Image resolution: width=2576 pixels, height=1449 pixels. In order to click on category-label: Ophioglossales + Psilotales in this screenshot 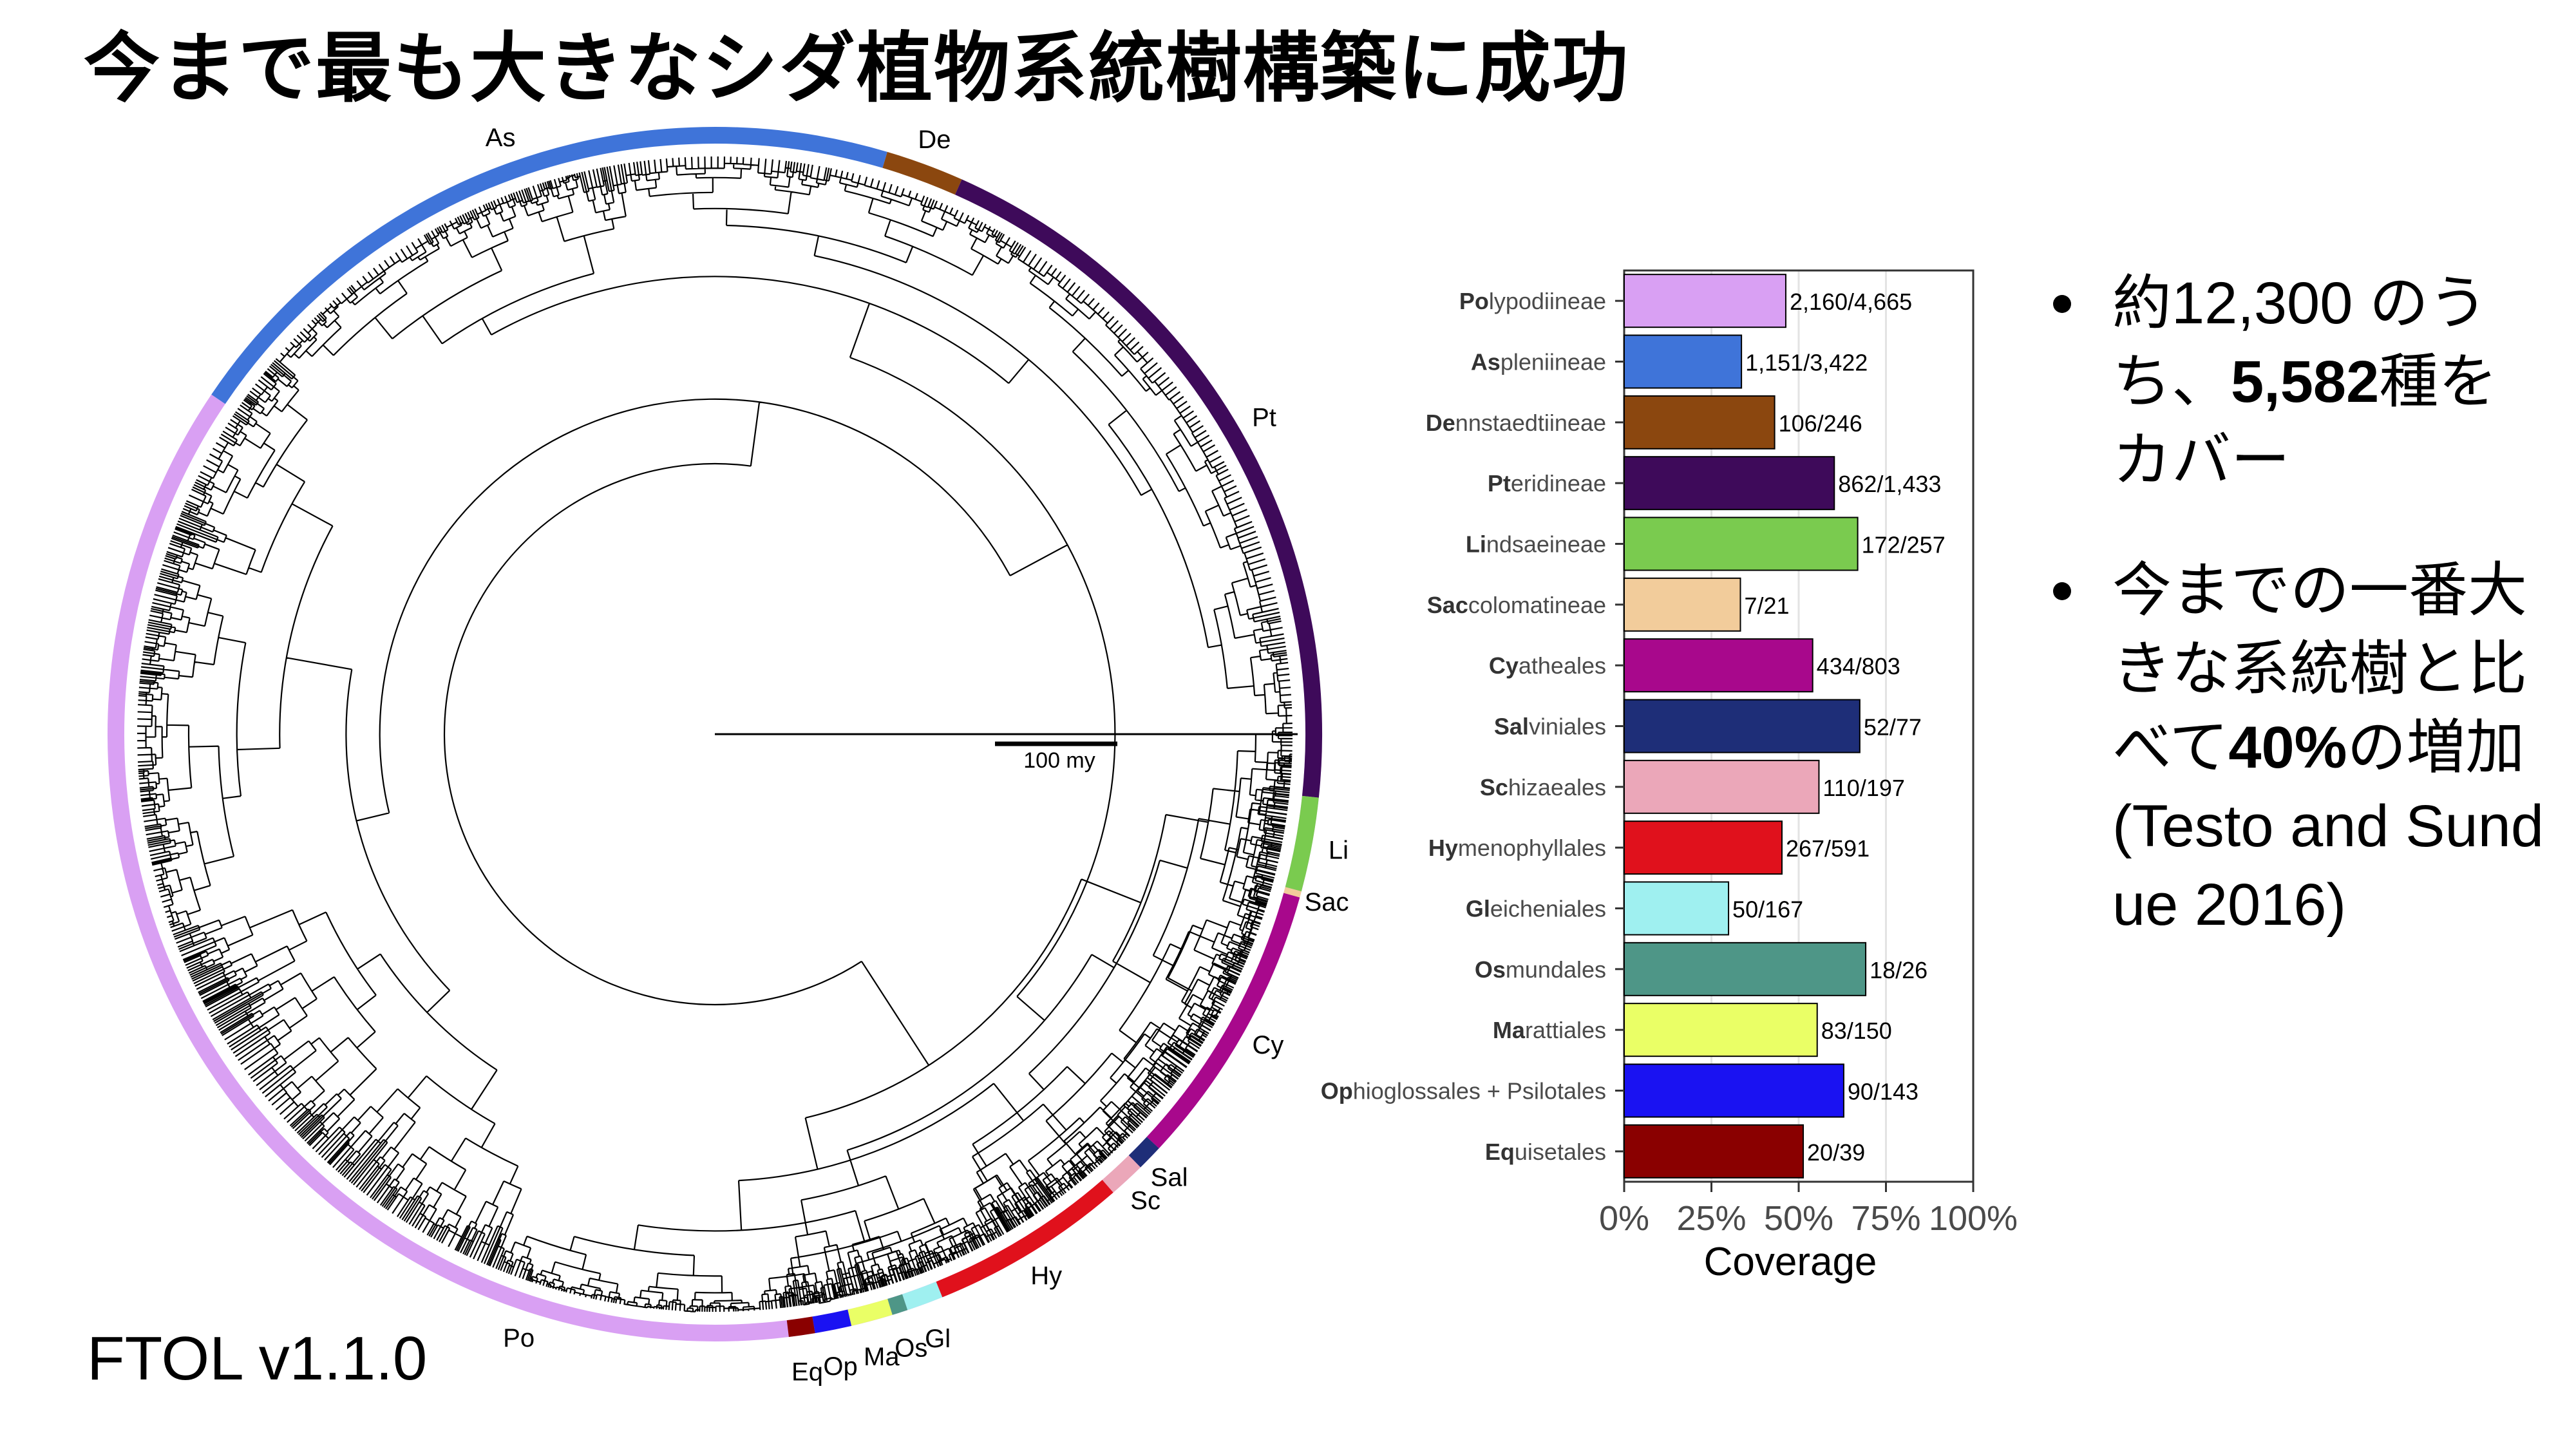, I will do `click(1463, 1091)`.